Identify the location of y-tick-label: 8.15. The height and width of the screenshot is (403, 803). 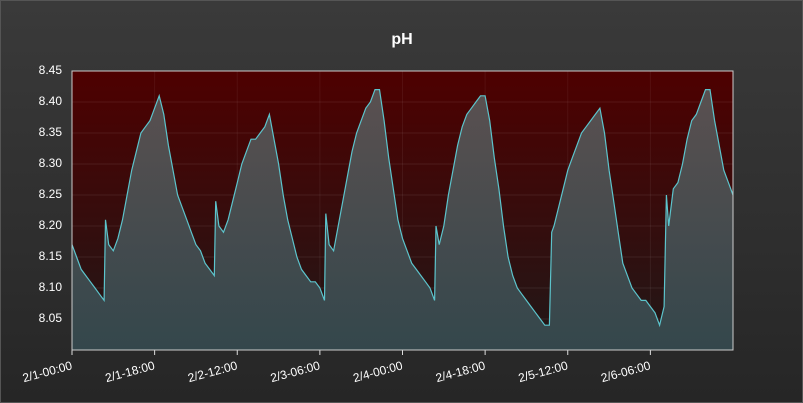
(51, 256).